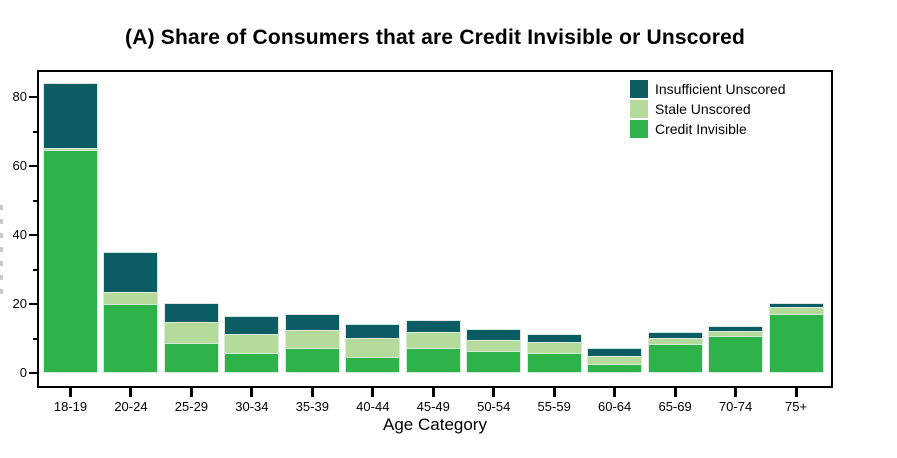  Describe the element at coordinates (131, 406) in the screenshot. I see `x-axis-tick-label: 20-24` at that location.